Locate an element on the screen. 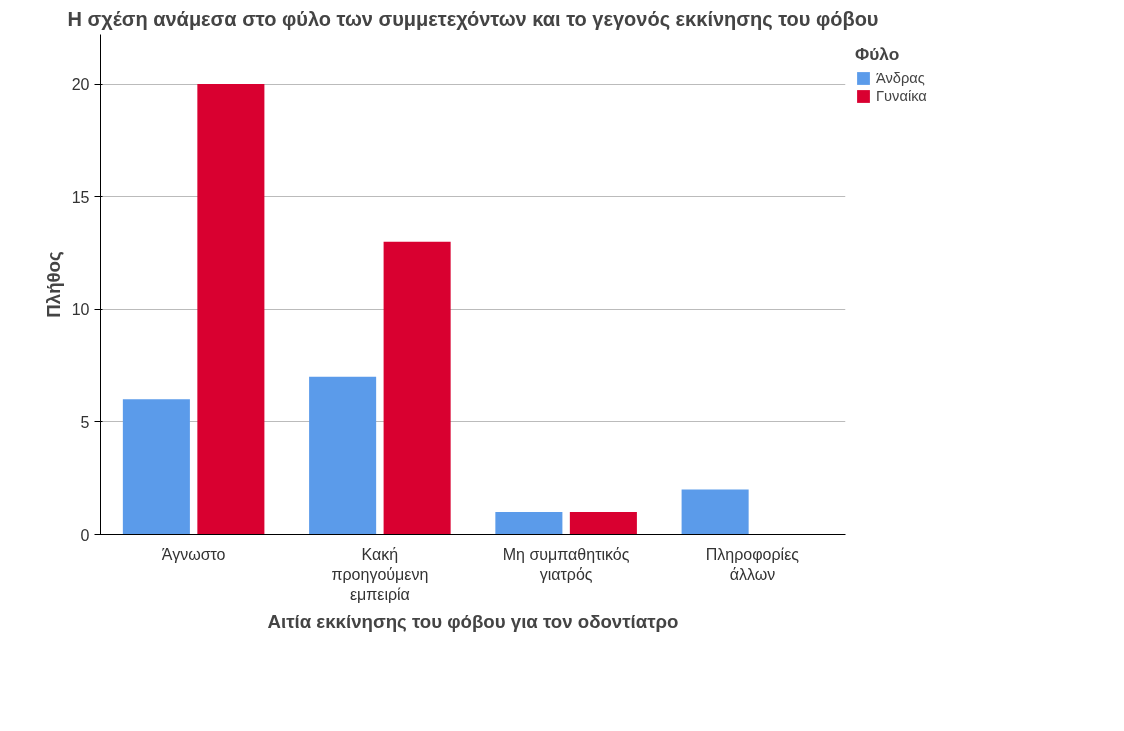  y-tick-label: 5 is located at coordinates (85, 422).